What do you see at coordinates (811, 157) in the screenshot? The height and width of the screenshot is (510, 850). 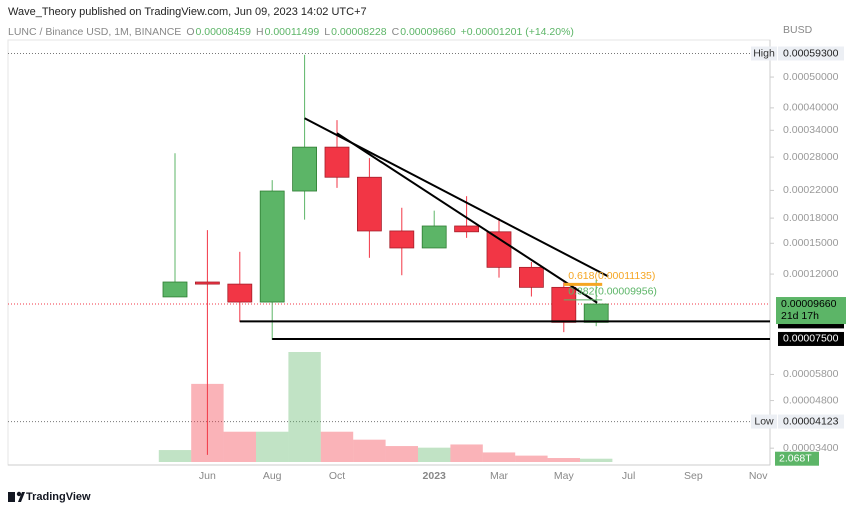 I see `y-tick-label: 0.00028000` at bounding box center [811, 157].